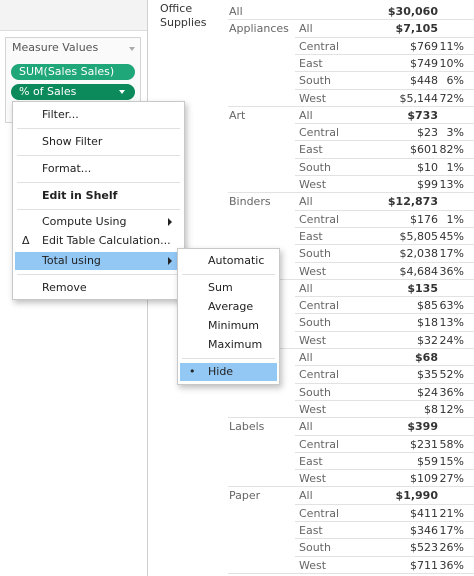 The width and height of the screenshot is (474, 576). I want to click on cell-value: $4,684, so click(419, 271).